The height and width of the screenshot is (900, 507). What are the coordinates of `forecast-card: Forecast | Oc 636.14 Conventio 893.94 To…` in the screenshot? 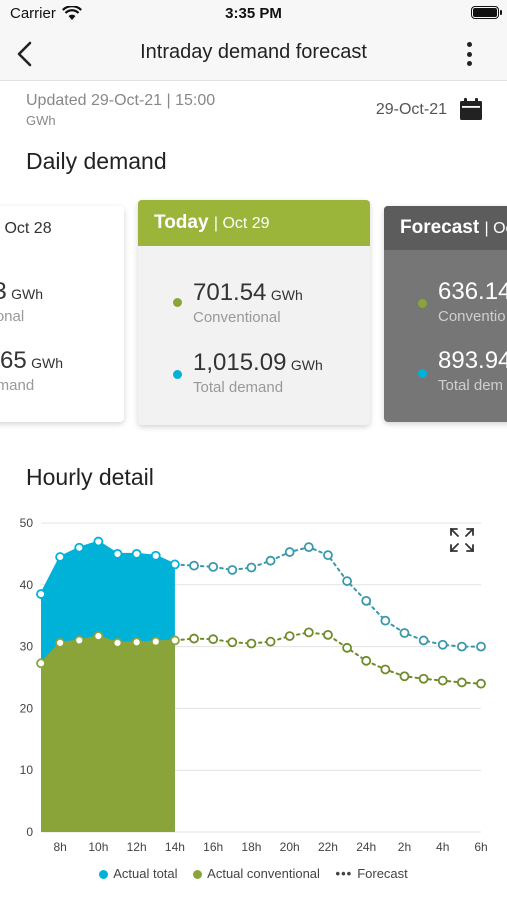 It's located at (445, 314).